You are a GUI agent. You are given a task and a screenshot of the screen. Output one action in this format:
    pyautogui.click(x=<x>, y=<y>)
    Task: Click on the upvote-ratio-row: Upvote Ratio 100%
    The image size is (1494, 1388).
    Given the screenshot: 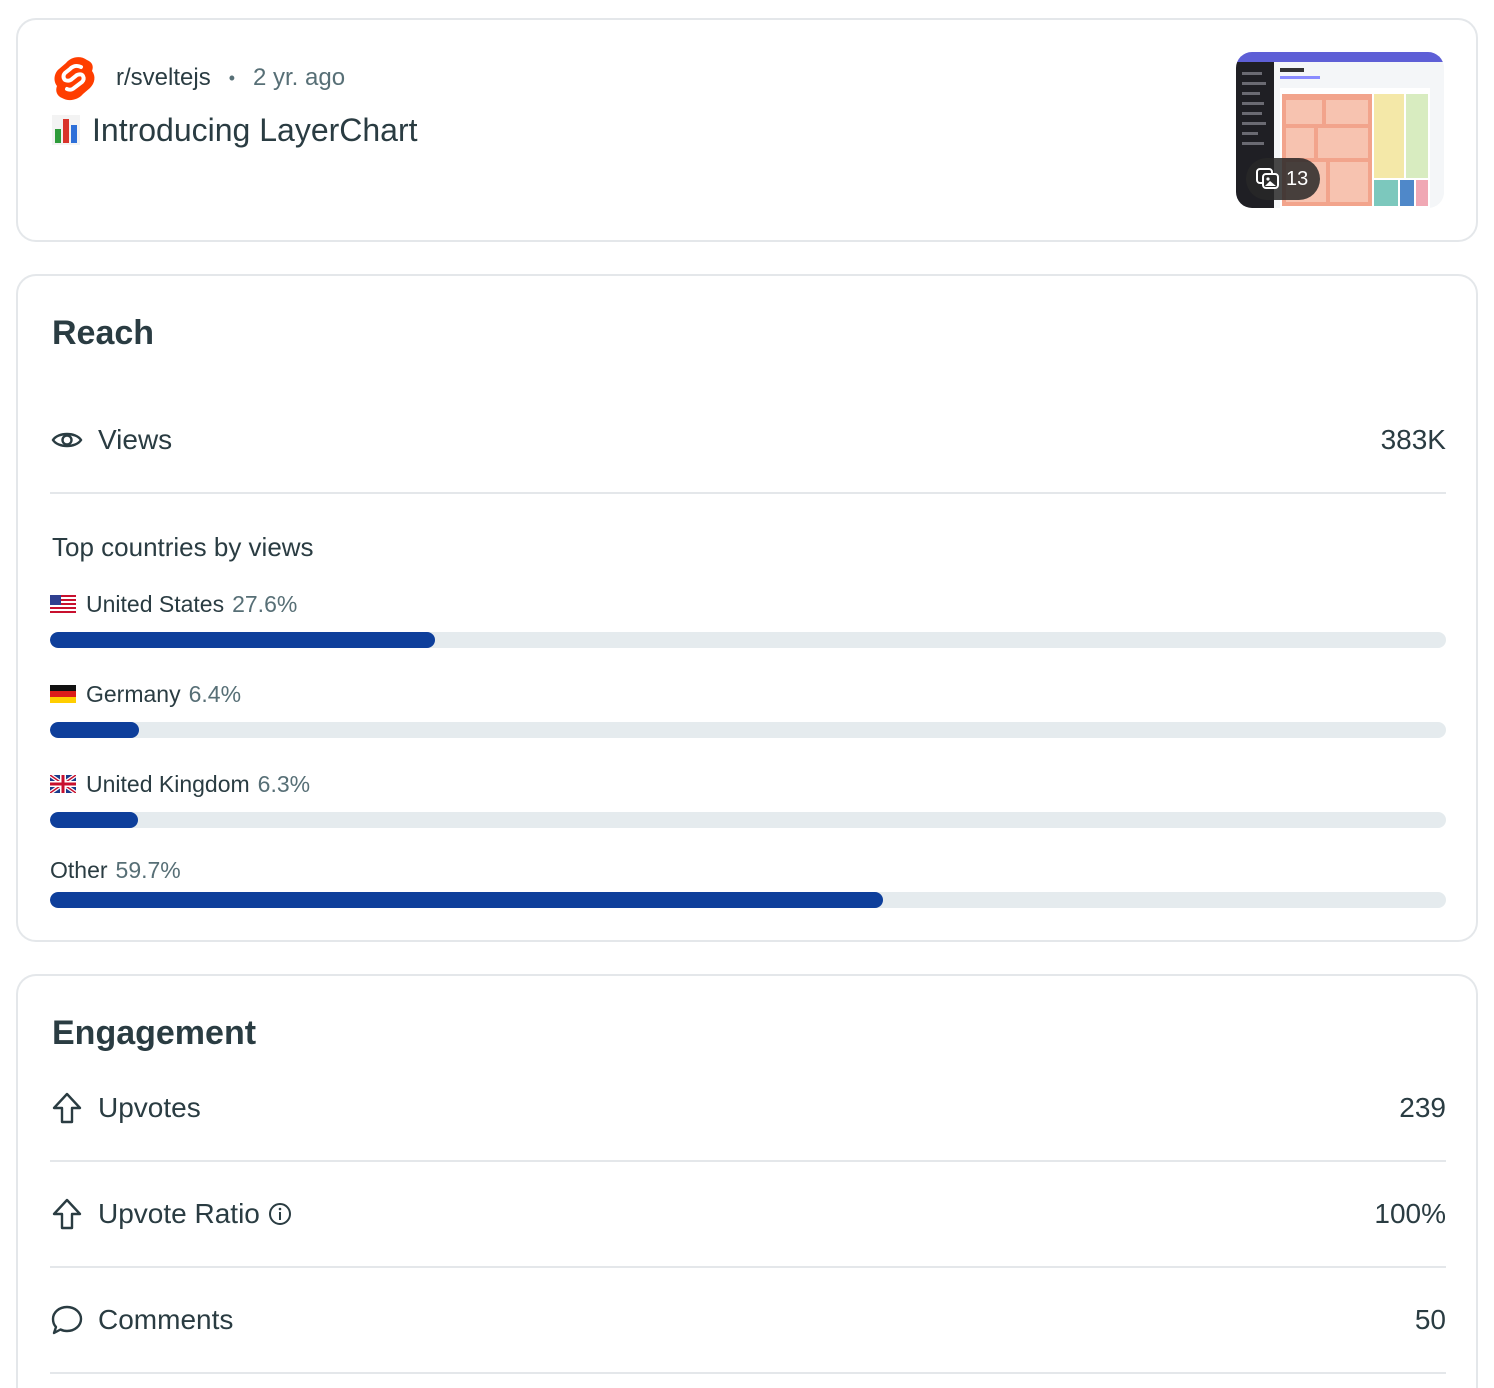 What is the action you would take?
    pyautogui.click(x=748, y=1214)
    